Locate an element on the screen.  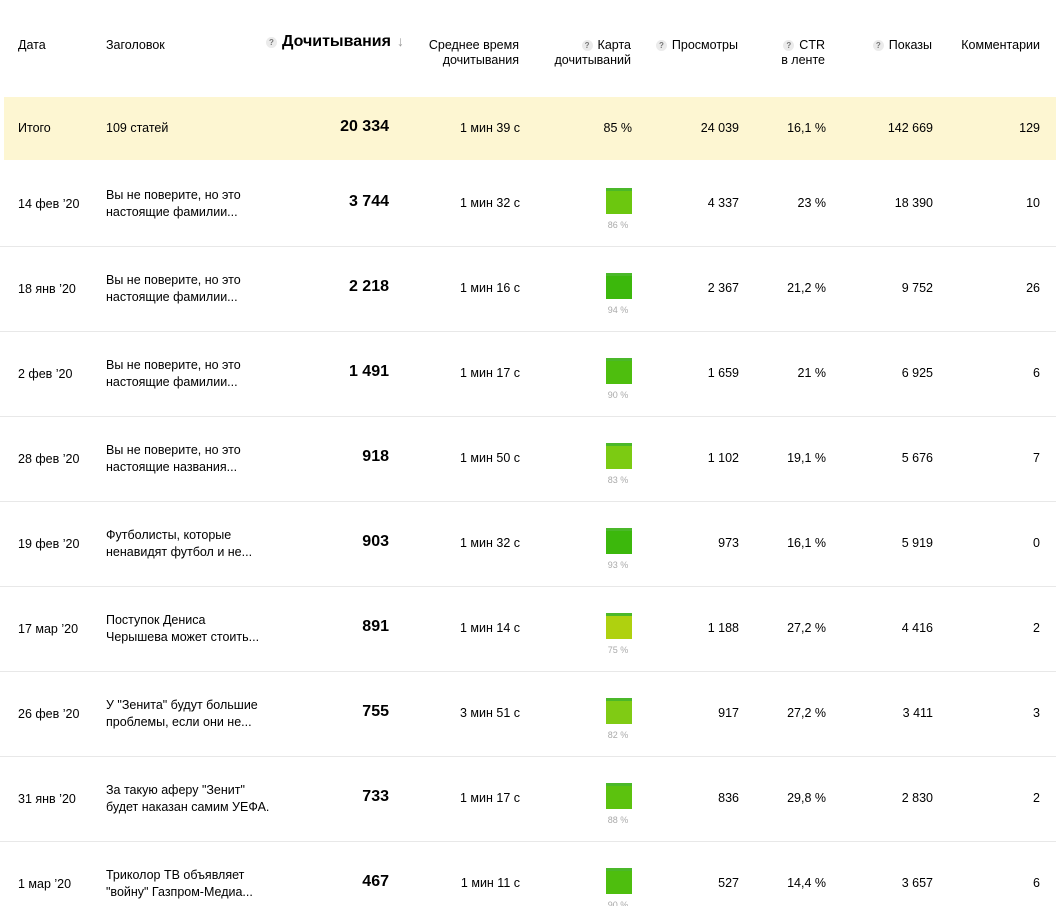
row-title-line1: У "Зенита" будут большие is located at coordinates (182, 705).